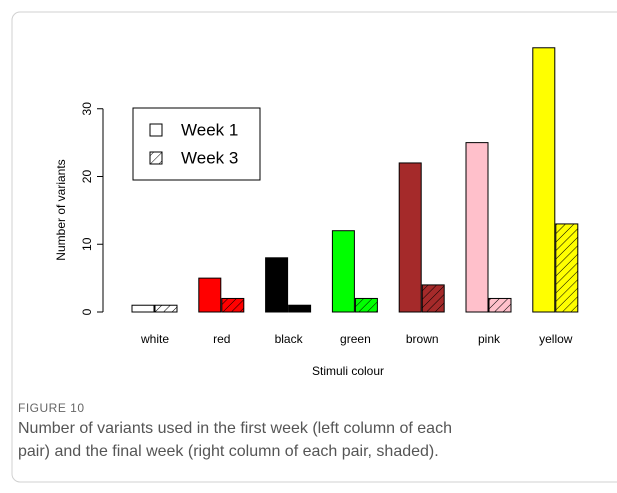 Image resolution: width=617 pixels, height=493 pixels. I want to click on legend-label: Week 1, so click(209, 129).